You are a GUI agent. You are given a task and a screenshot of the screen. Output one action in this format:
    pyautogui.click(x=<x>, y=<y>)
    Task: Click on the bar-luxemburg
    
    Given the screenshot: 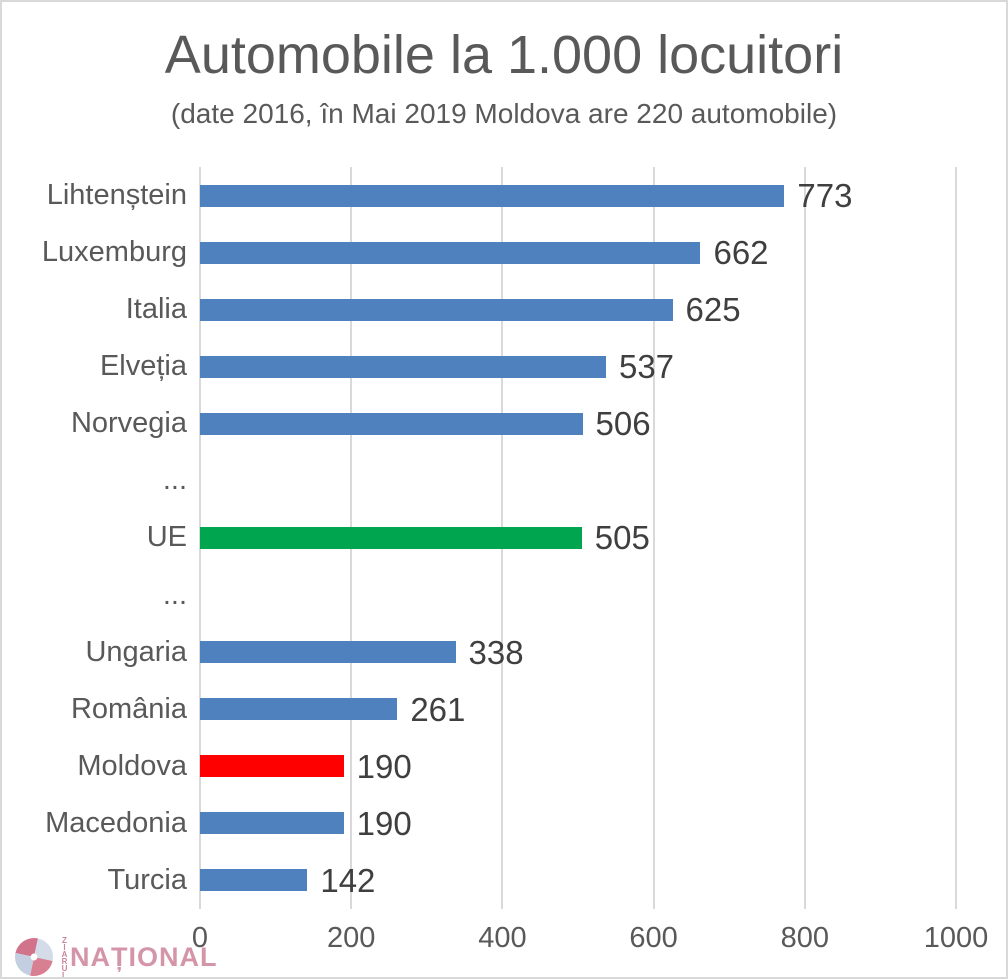 What is the action you would take?
    pyautogui.click(x=450, y=252)
    